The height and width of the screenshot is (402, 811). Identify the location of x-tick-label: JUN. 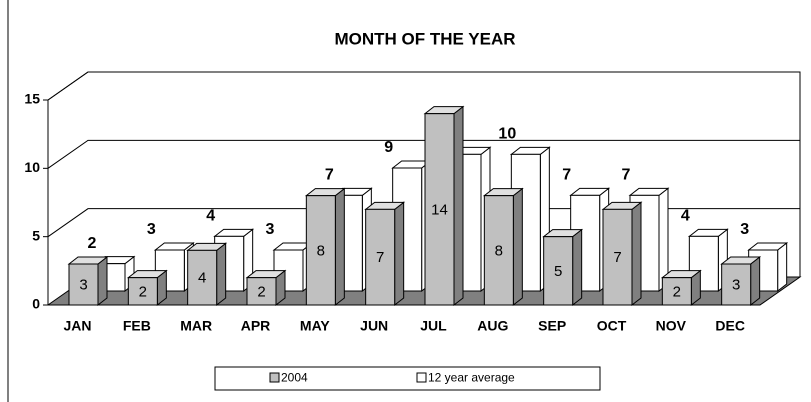
(374, 326).